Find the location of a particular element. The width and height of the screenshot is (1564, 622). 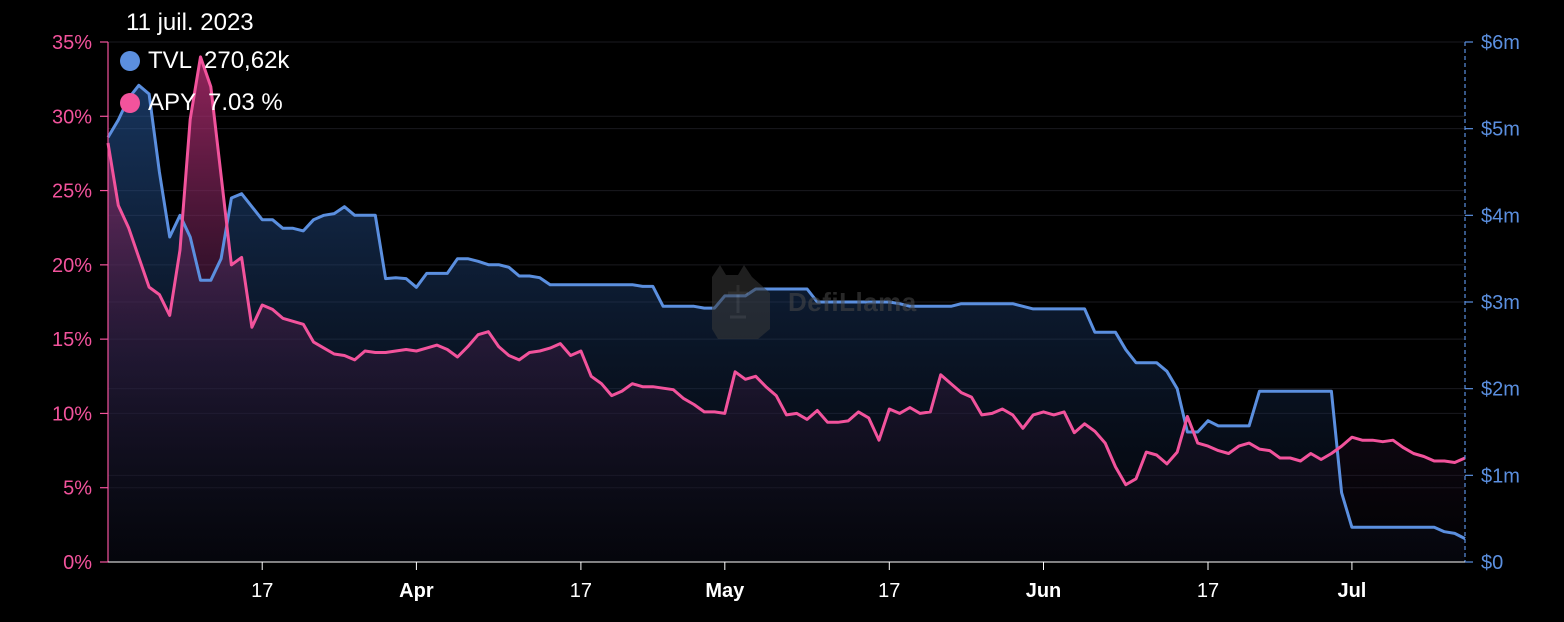

x-axis-ticks: 17 Apr 17 May 17 Jun 17 Jul is located at coordinates (808, 582).